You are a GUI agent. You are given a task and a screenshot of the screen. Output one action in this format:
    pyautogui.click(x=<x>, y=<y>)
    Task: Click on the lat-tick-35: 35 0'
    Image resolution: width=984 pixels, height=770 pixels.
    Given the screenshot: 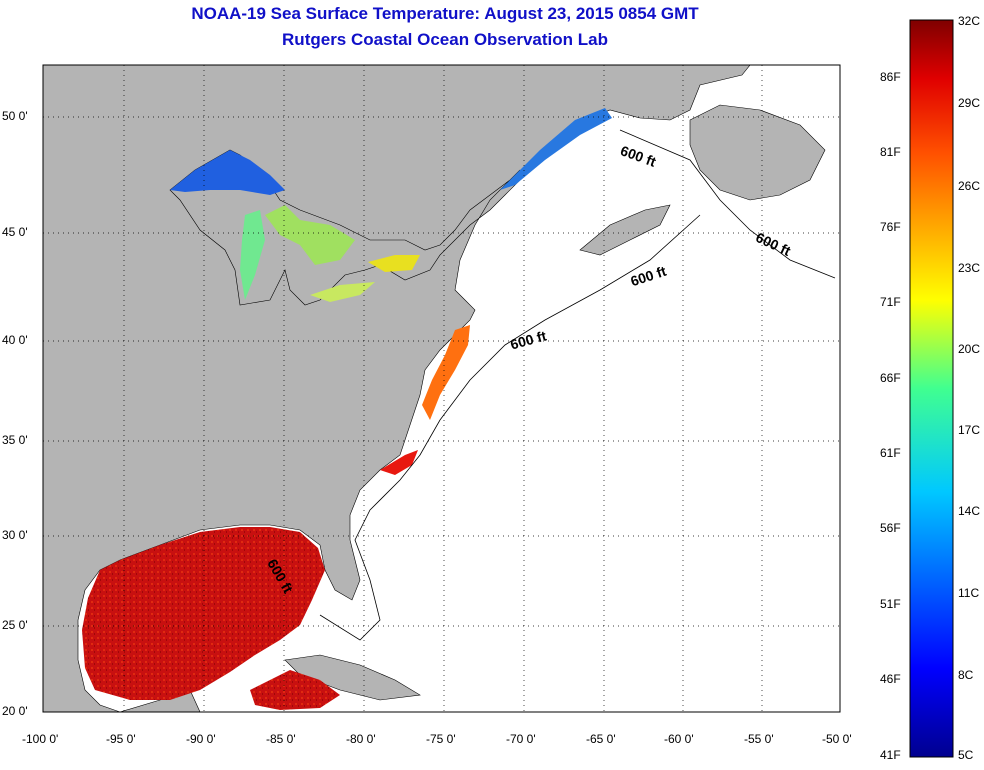 What is the action you would take?
    pyautogui.click(x=15, y=440)
    